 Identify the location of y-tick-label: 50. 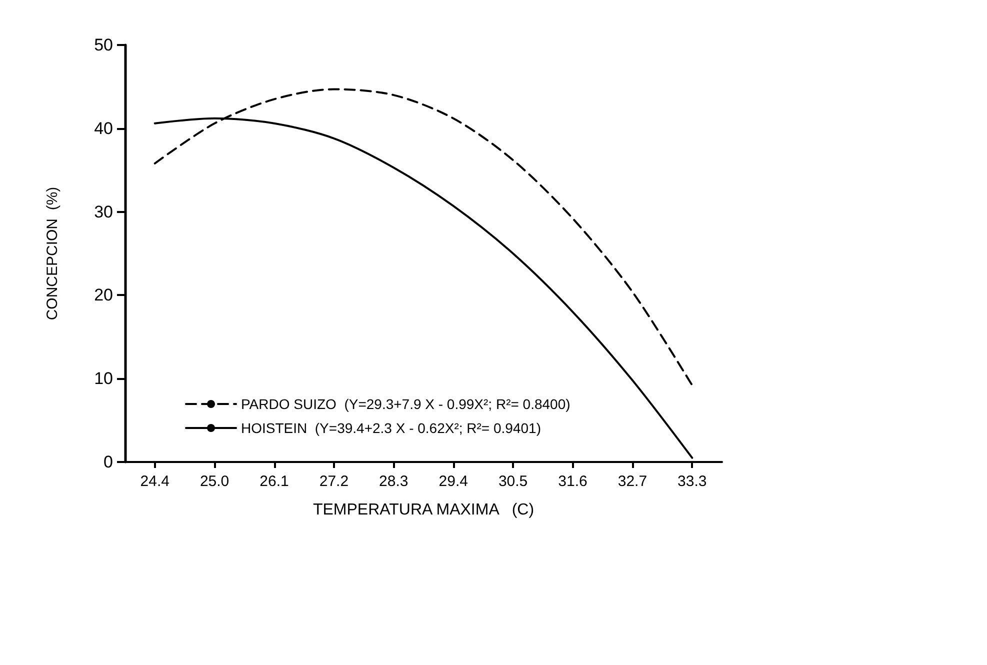
(103, 45).